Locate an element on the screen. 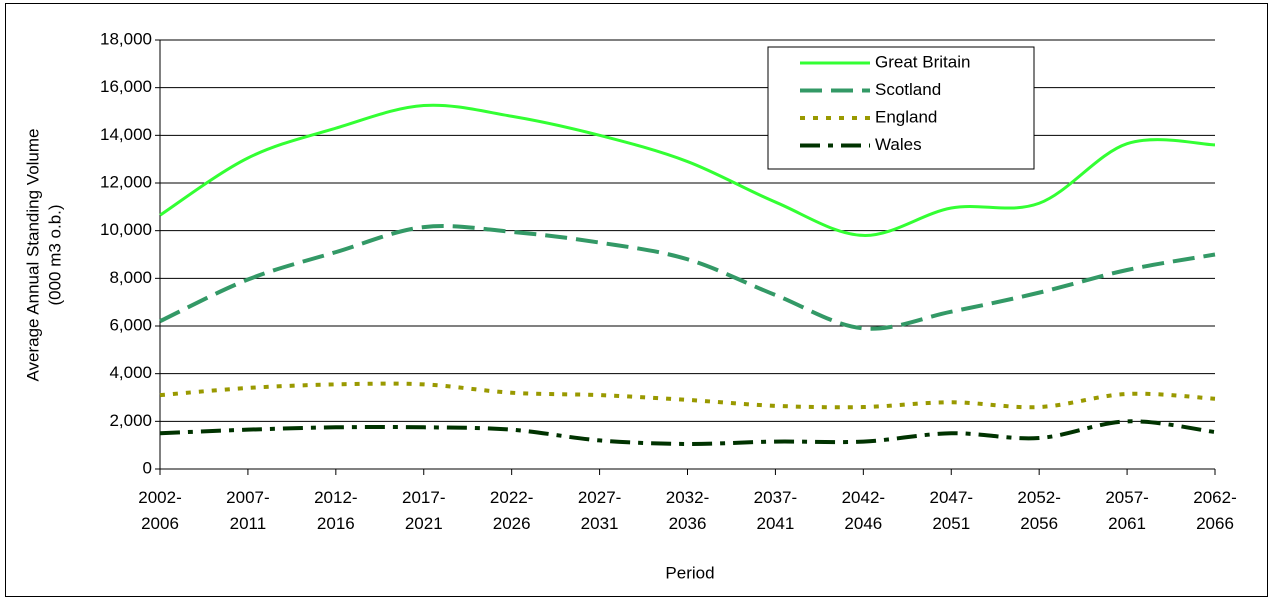  x-tick-label: 2027-2031 is located at coordinates (599, 510).